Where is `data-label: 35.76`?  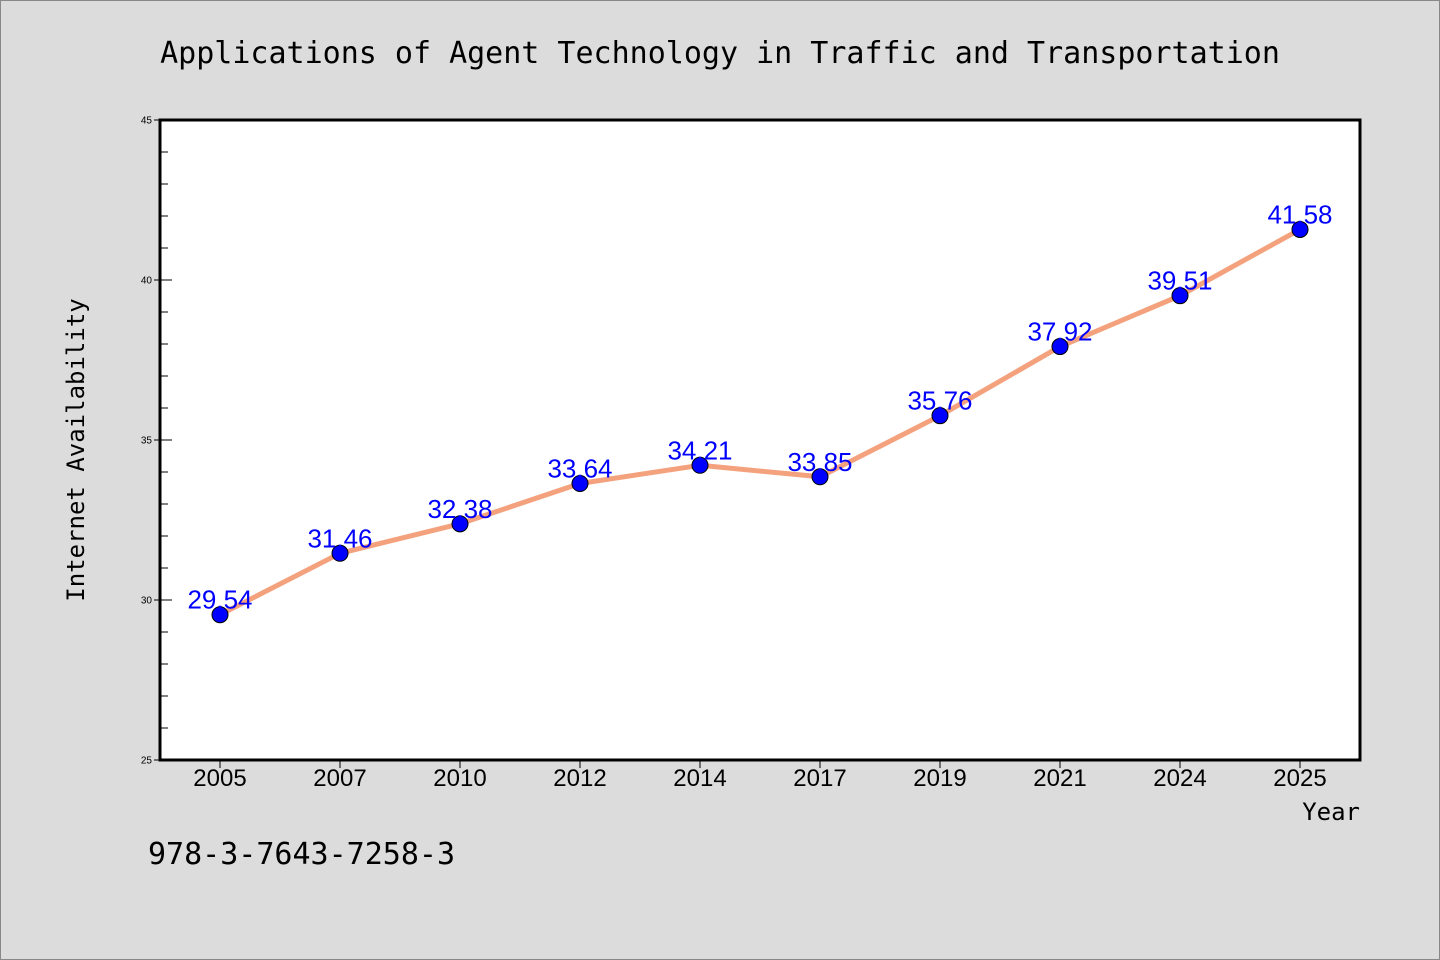 data-label: 35.76 is located at coordinates (939, 401).